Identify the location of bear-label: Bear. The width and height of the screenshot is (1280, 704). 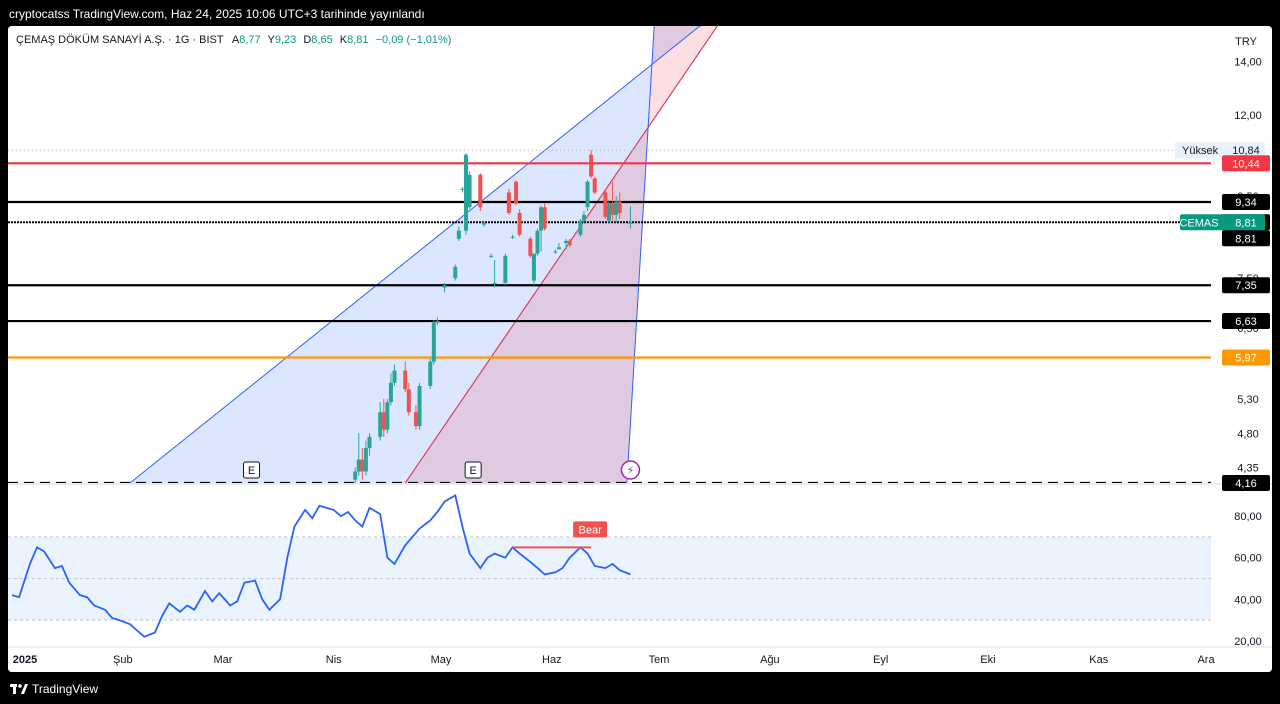
(591, 530).